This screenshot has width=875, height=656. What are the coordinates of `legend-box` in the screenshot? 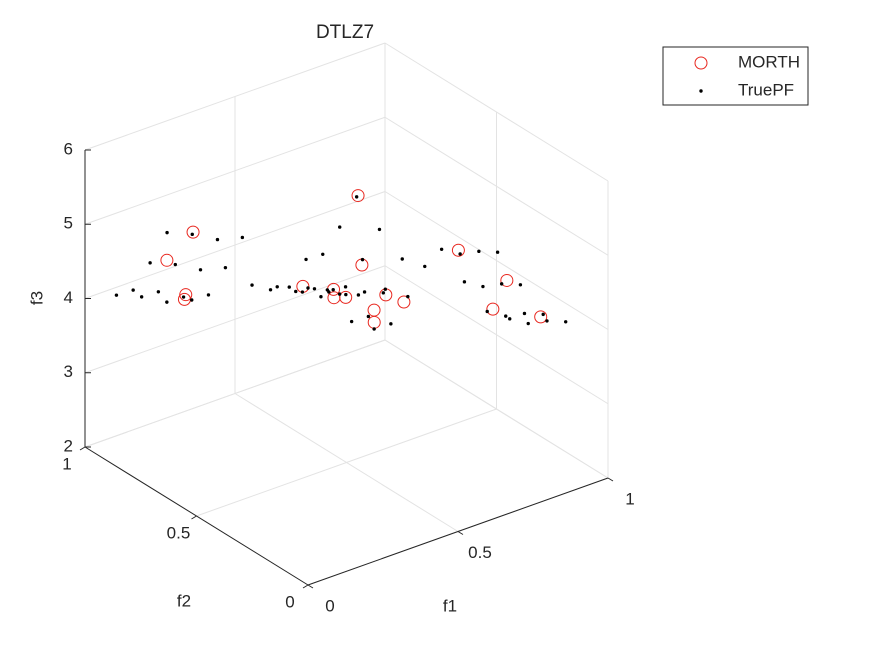 It's located at (735, 76).